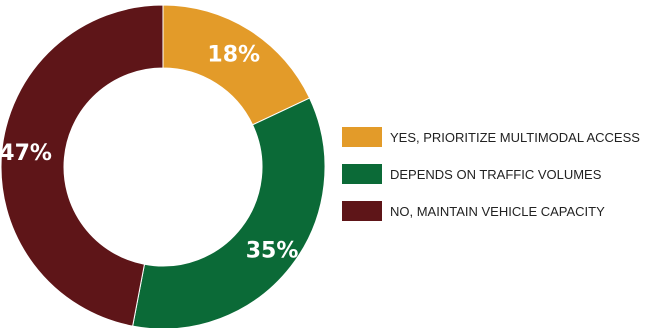  Describe the element at coordinates (272, 251) in the screenshot. I see `slice-label-depends: 35%` at that location.